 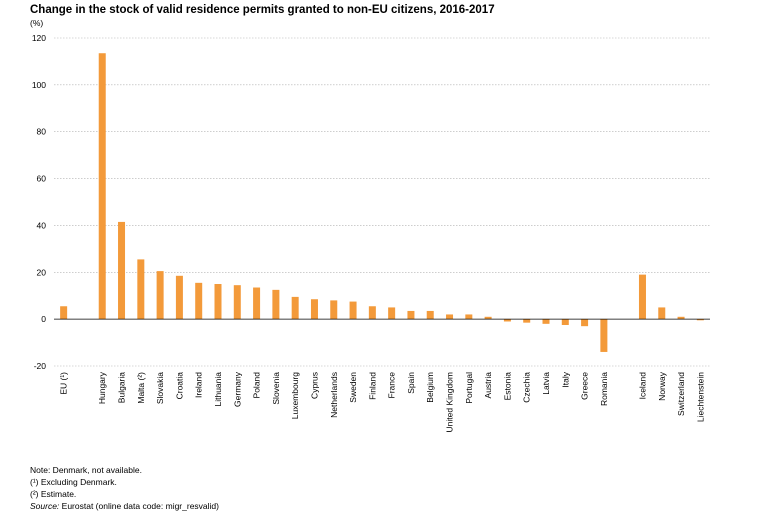 What do you see at coordinates (411, 383) in the screenshot?
I see `x-tick-label: Spain` at bounding box center [411, 383].